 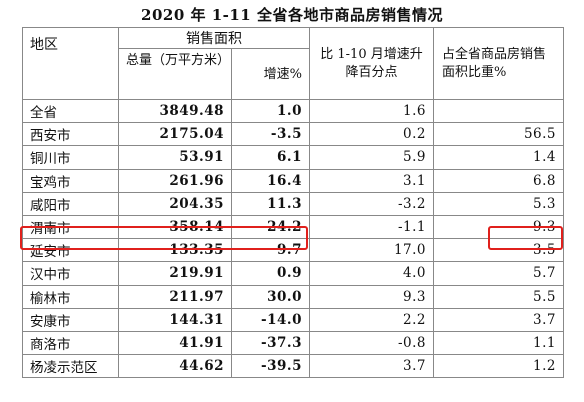 I want to click on total-cell: 219.91, so click(x=175, y=273).